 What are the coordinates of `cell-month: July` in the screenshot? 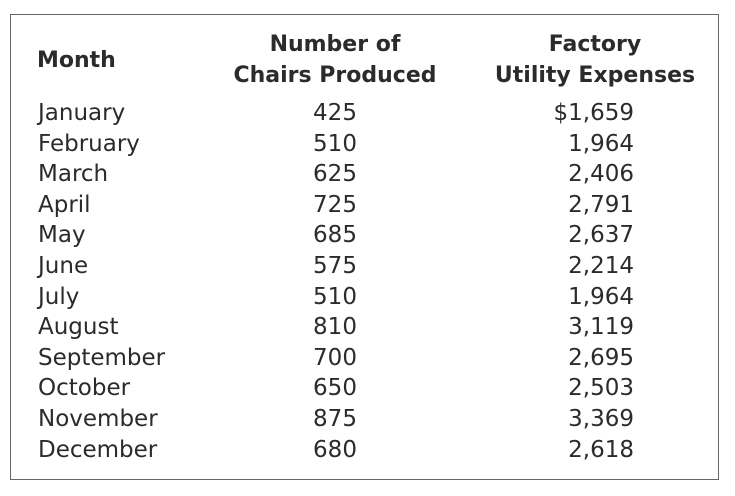 It's located at (59, 296).